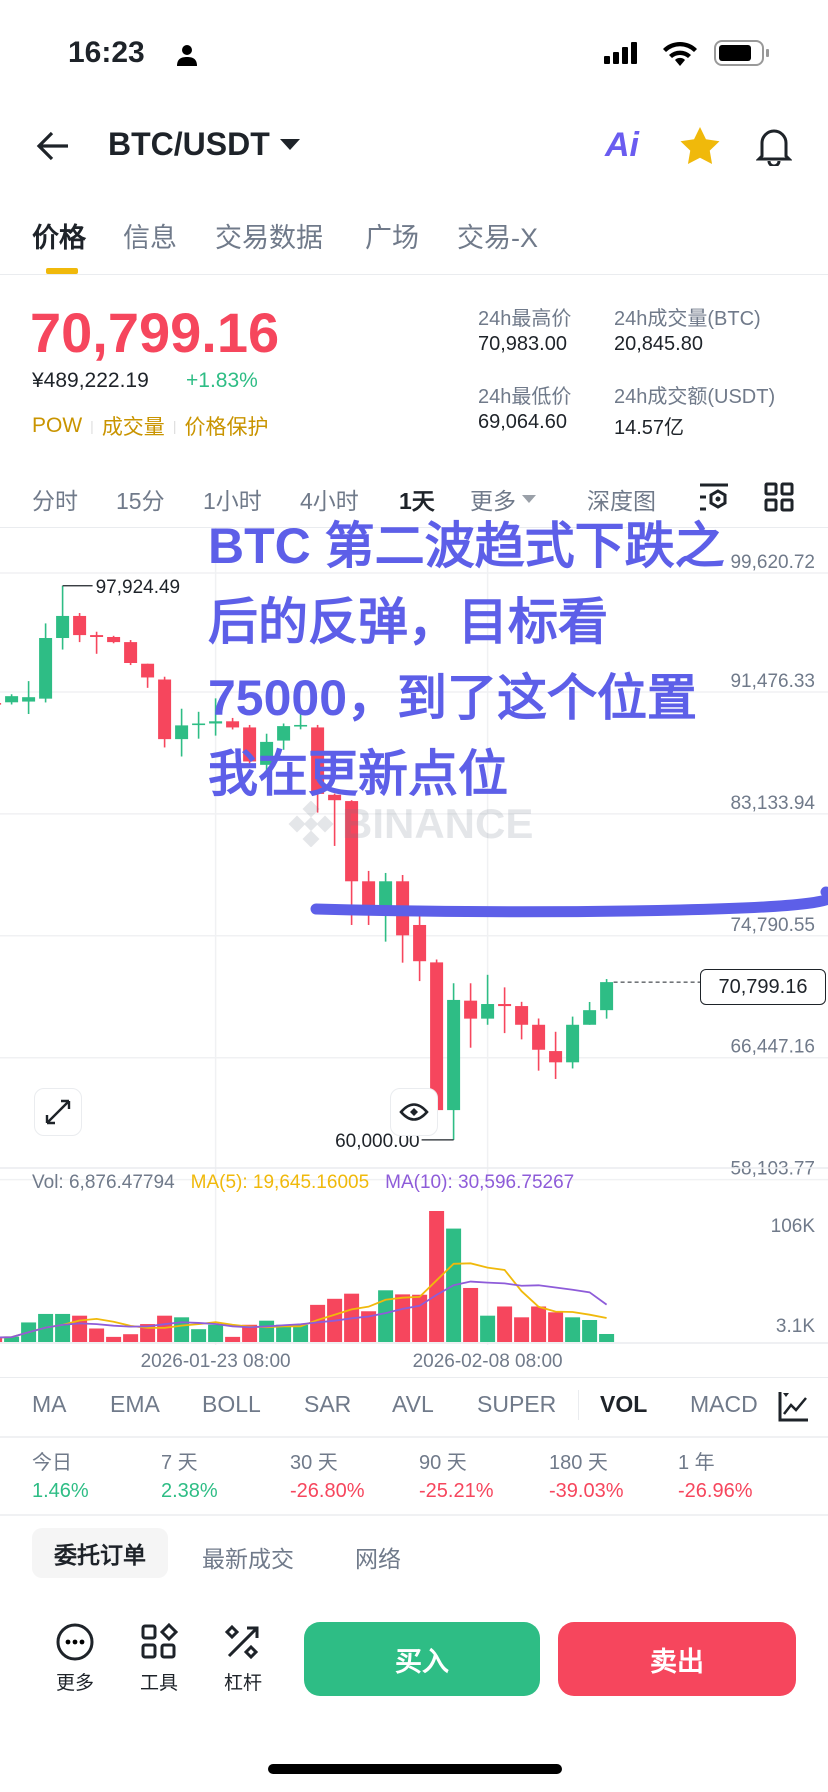 The height and width of the screenshot is (1792, 828). I want to click on tab-info: 信息, so click(150, 238).